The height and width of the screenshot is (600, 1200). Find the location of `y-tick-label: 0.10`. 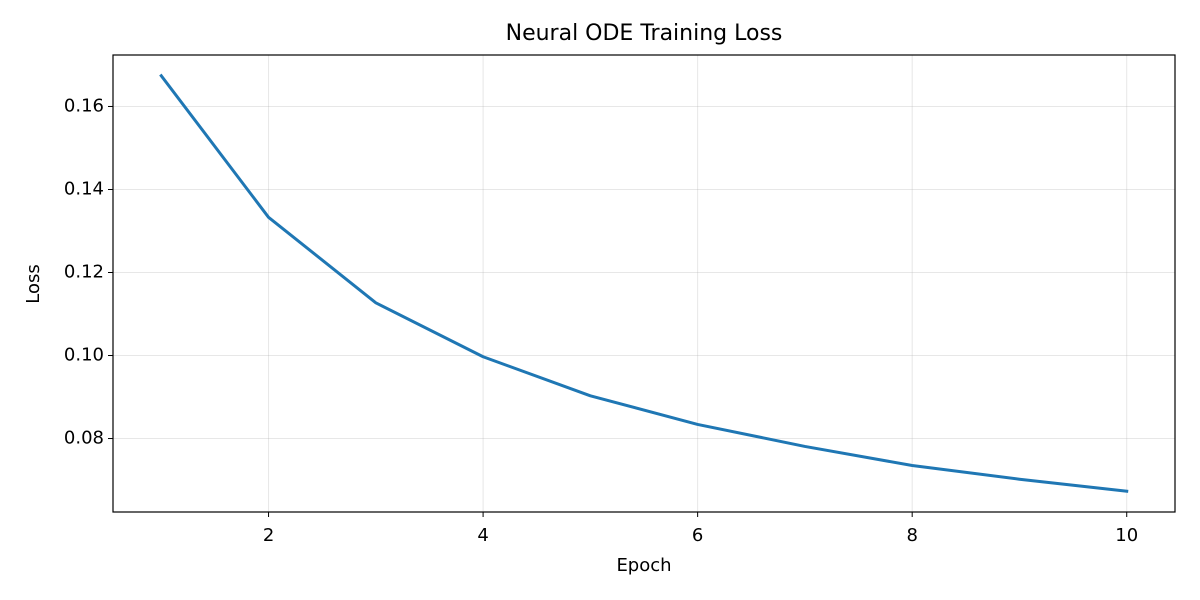

y-tick-label: 0.10 is located at coordinates (84, 355).